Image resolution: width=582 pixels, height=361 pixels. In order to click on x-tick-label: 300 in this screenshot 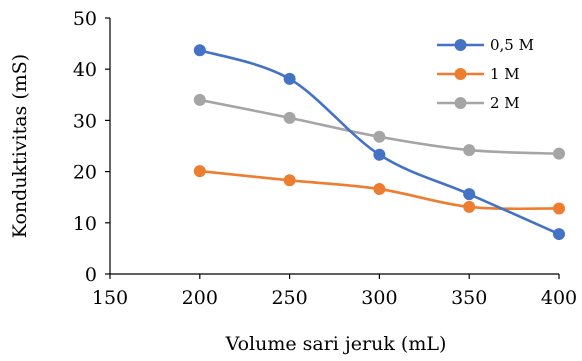, I will do `click(379, 298)`.